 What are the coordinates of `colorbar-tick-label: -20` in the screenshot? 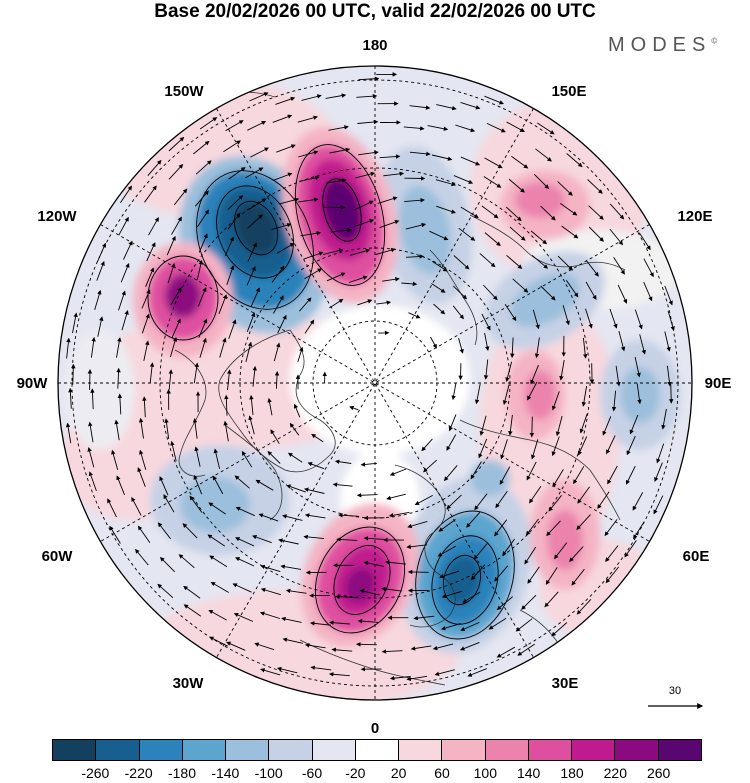 It's located at (355, 773).